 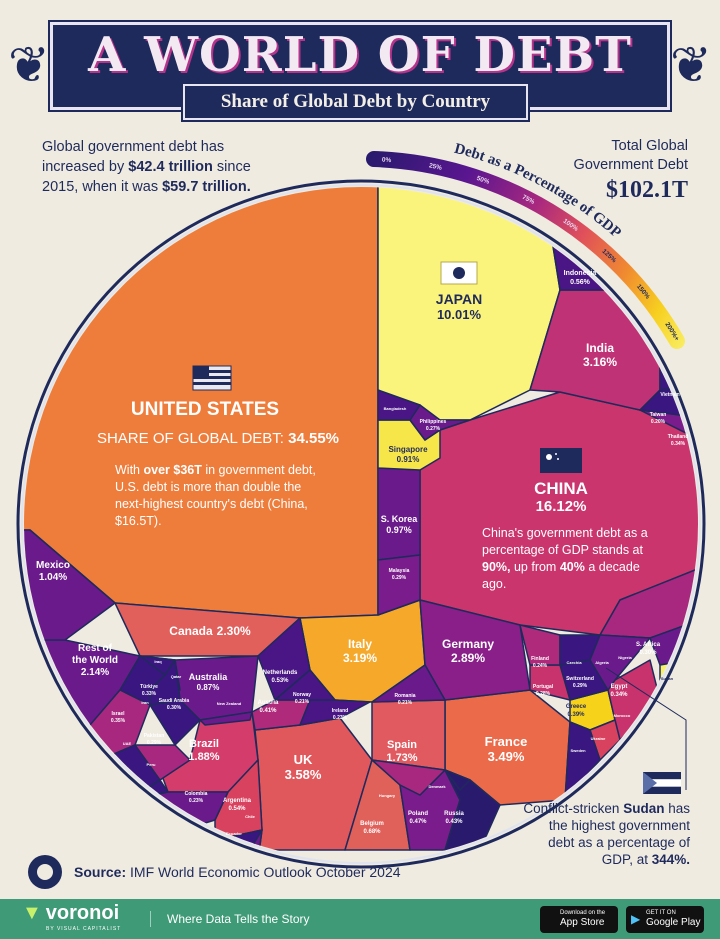 What do you see at coordinates (600, 362) in the screenshot?
I see `country-share-label: 3.16%` at bounding box center [600, 362].